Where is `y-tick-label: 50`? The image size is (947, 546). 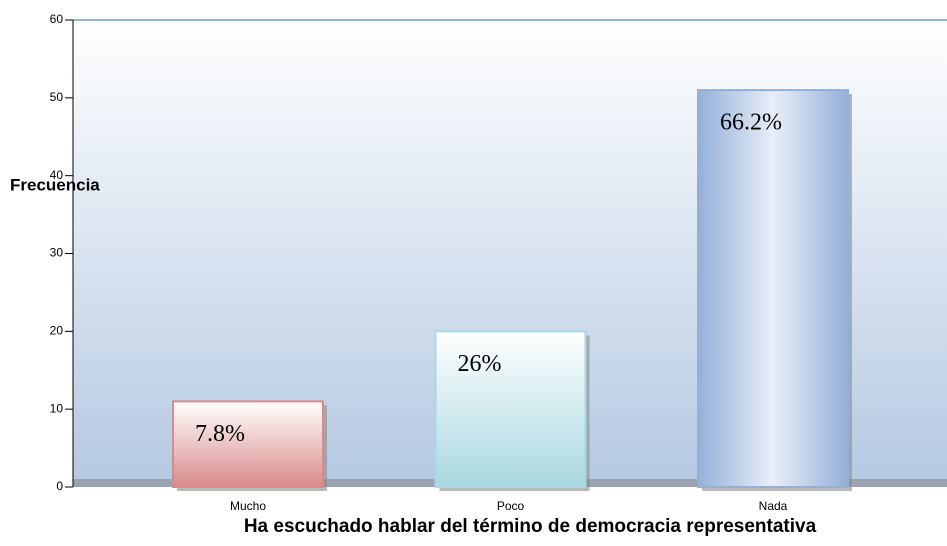 y-tick-label: 50 is located at coordinates (57, 97).